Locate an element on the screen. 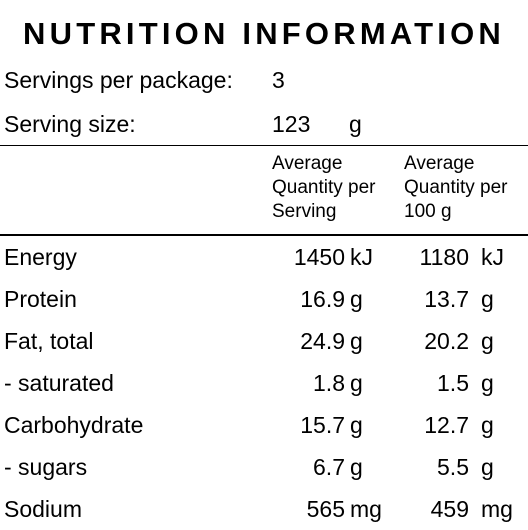 This screenshot has width=528, height=530. row-name: Protein is located at coordinates (40, 299).